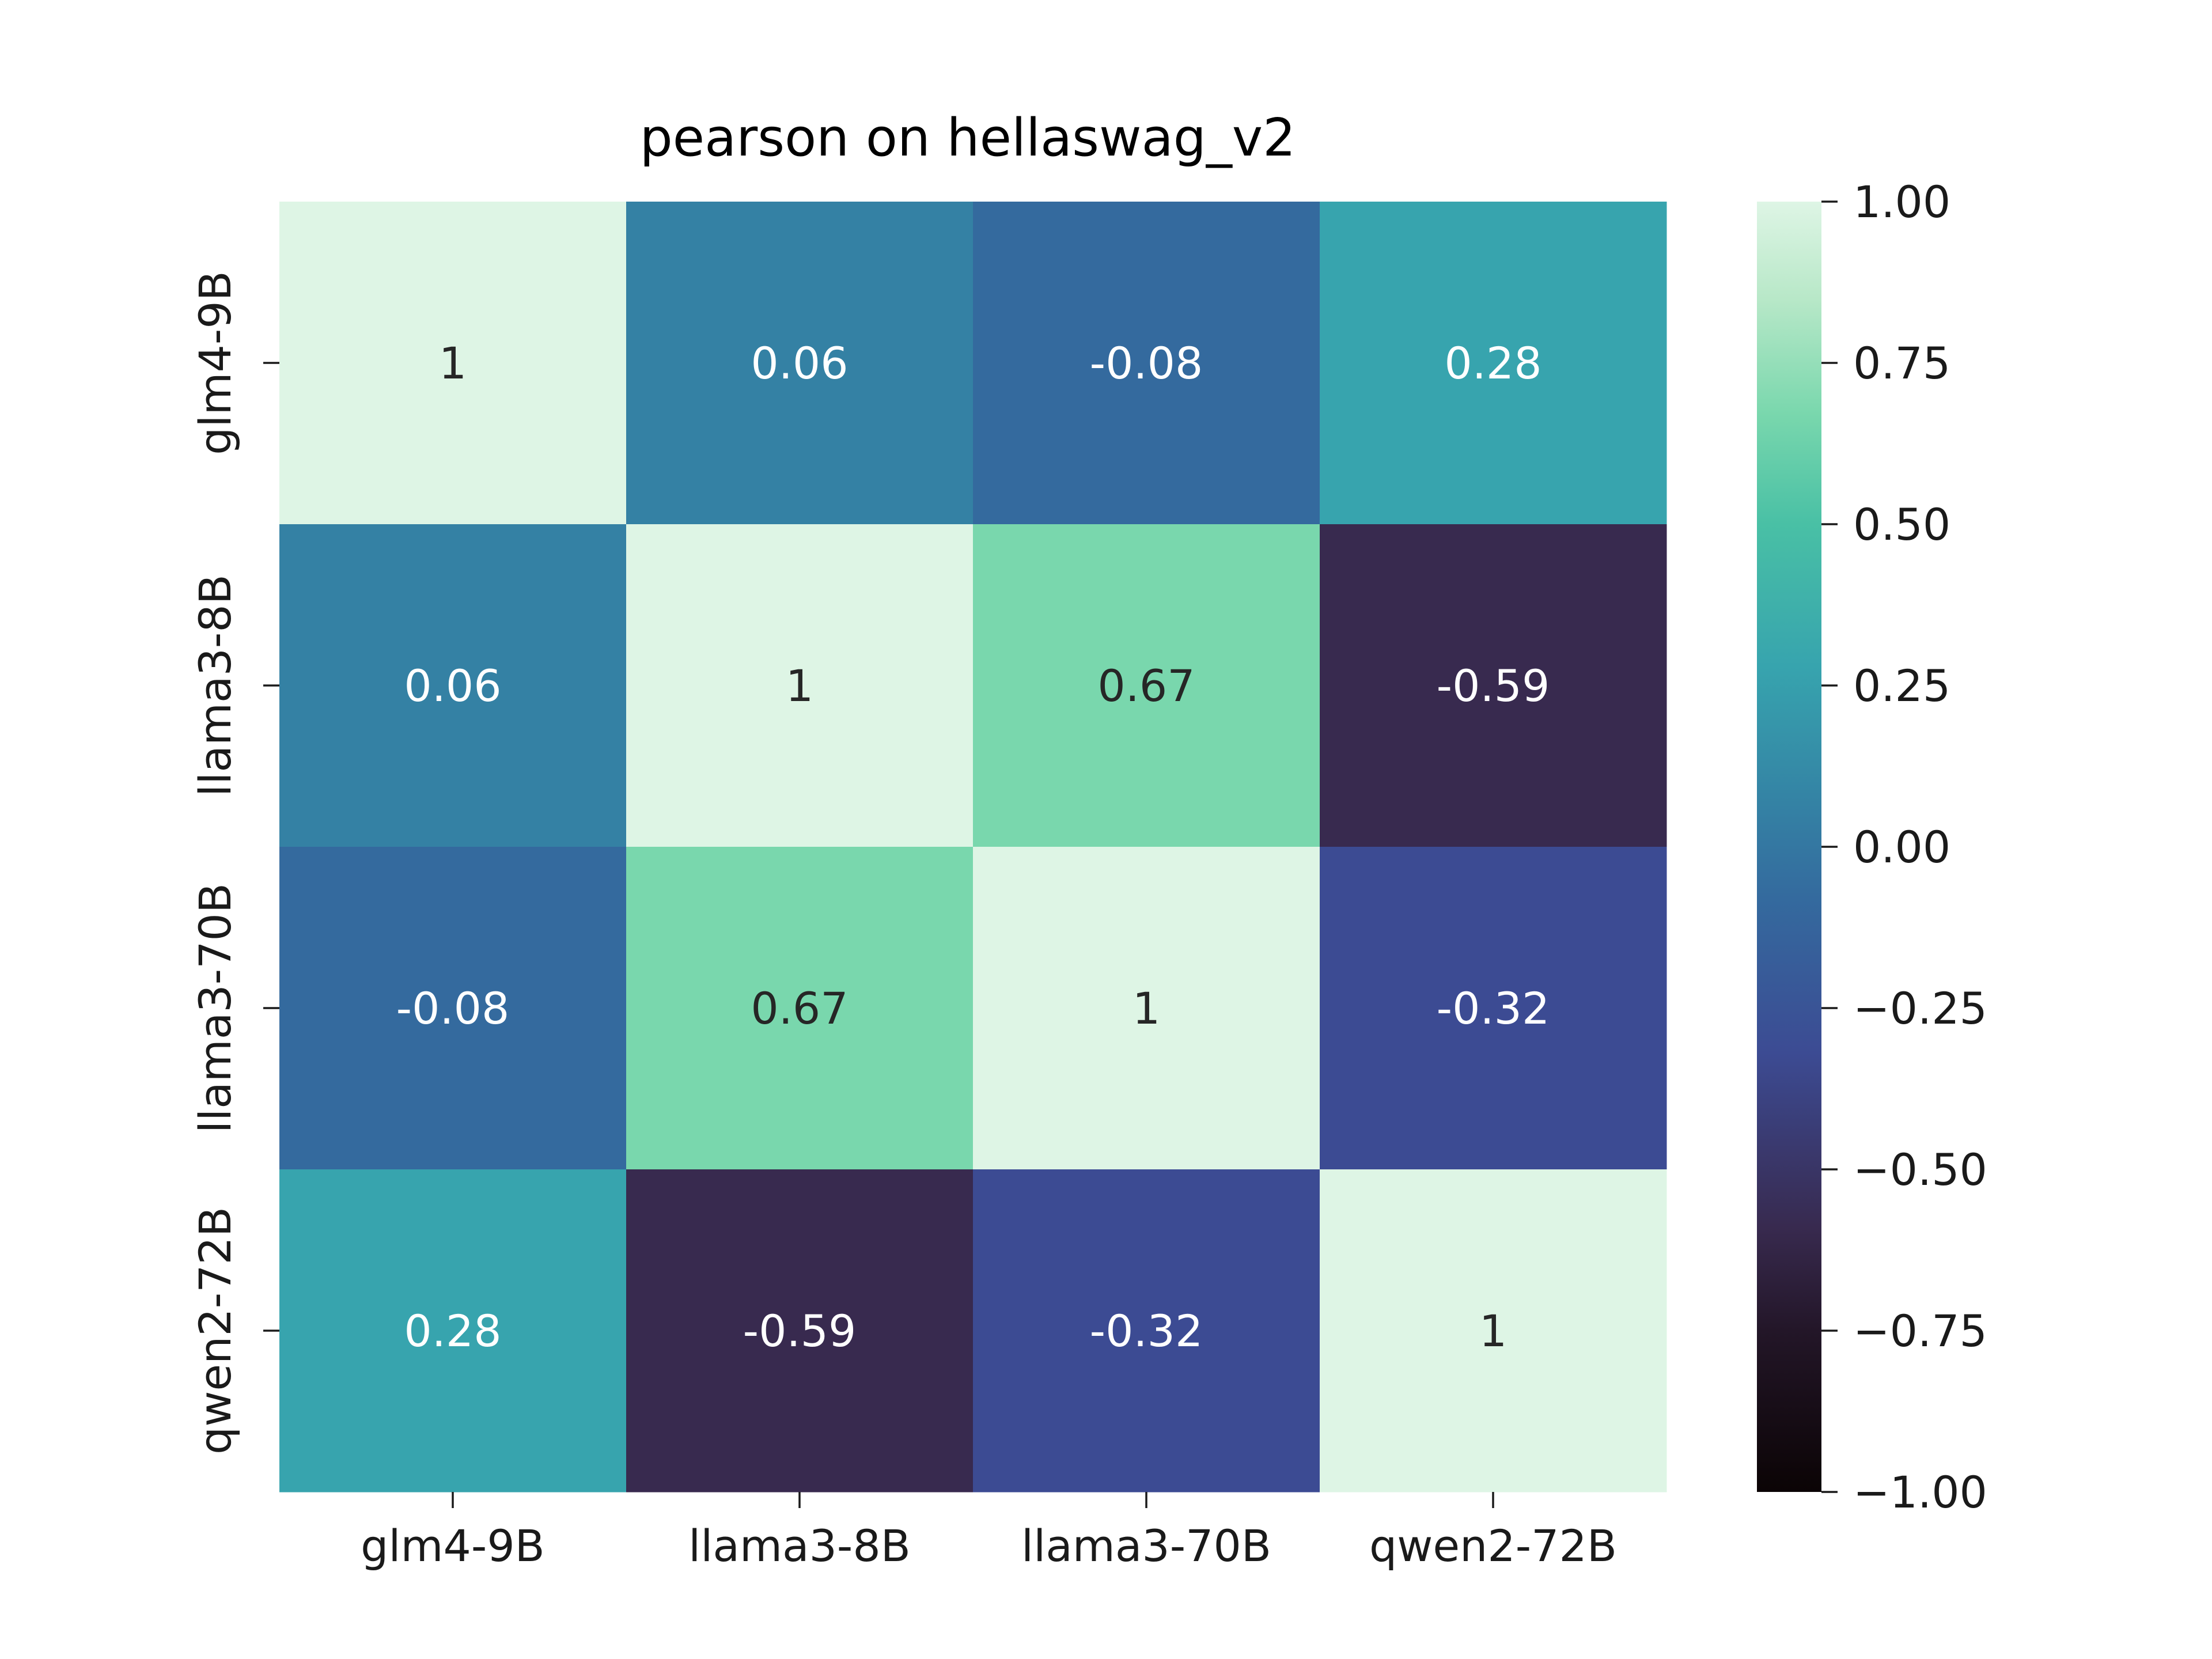 The height and width of the screenshot is (1659, 2212). What do you see at coordinates (1901, 363) in the screenshot?
I see `colorbar-tick-label: 0.75` at bounding box center [1901, 363].